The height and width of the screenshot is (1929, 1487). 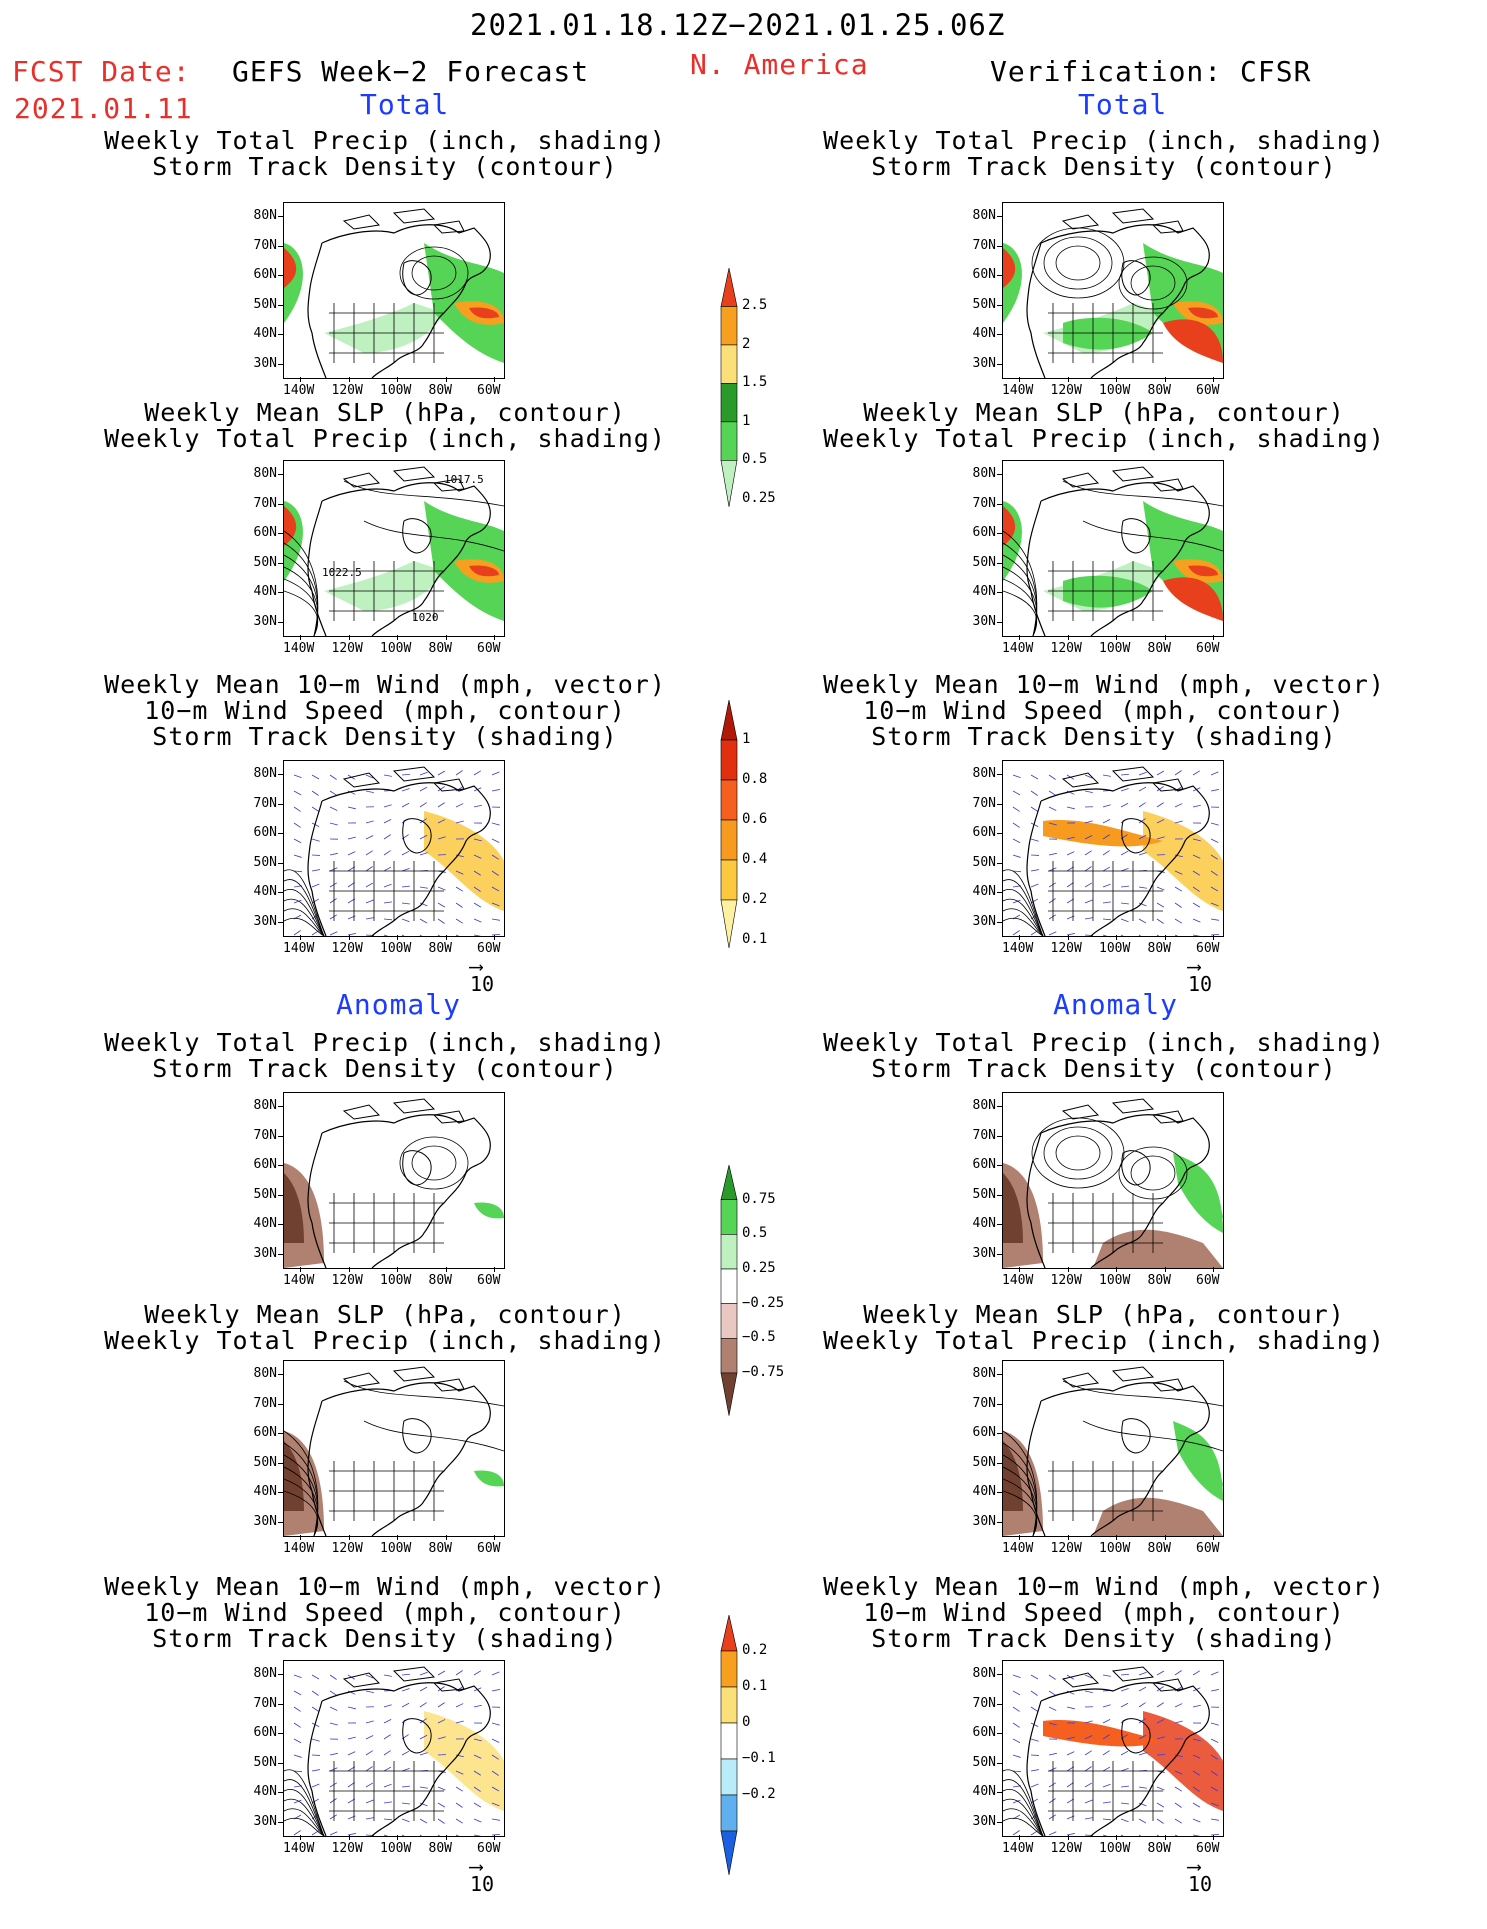 What do you see at coordinates (729, 1315) in the screenshot?
I see `colorbar-canvas` at bounding box center [729, 1315].